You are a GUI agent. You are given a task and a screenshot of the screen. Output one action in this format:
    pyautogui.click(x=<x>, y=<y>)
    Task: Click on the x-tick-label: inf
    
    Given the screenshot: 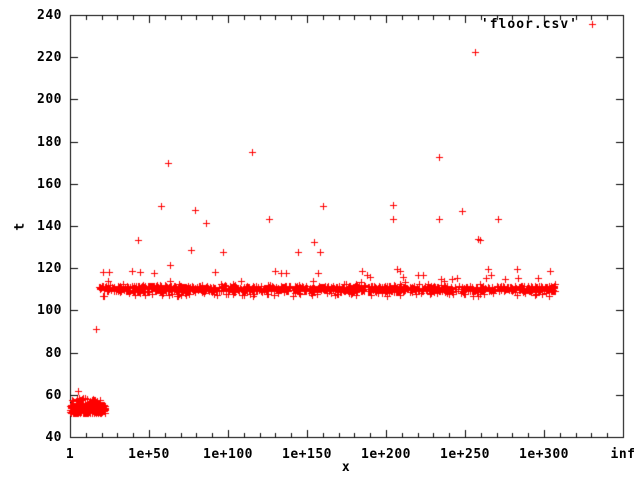 What is the action you would take?
    pyautogui.click(x=623, y=454)
    